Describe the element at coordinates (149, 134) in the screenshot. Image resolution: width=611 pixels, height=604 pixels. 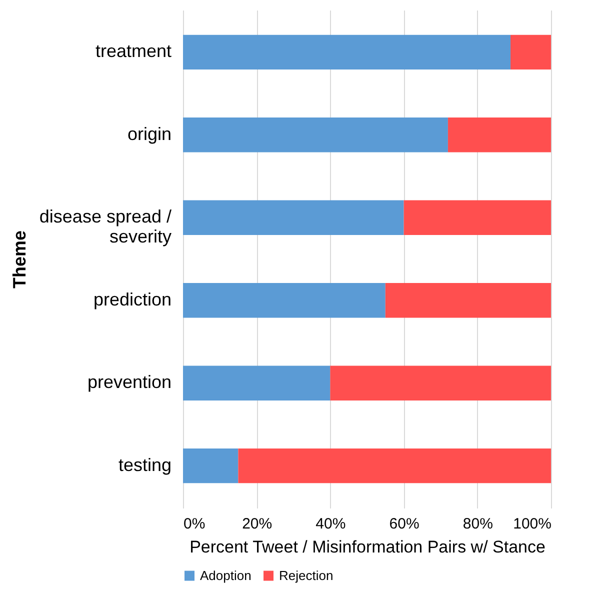
I see `y-tick-label: origin` at that location.